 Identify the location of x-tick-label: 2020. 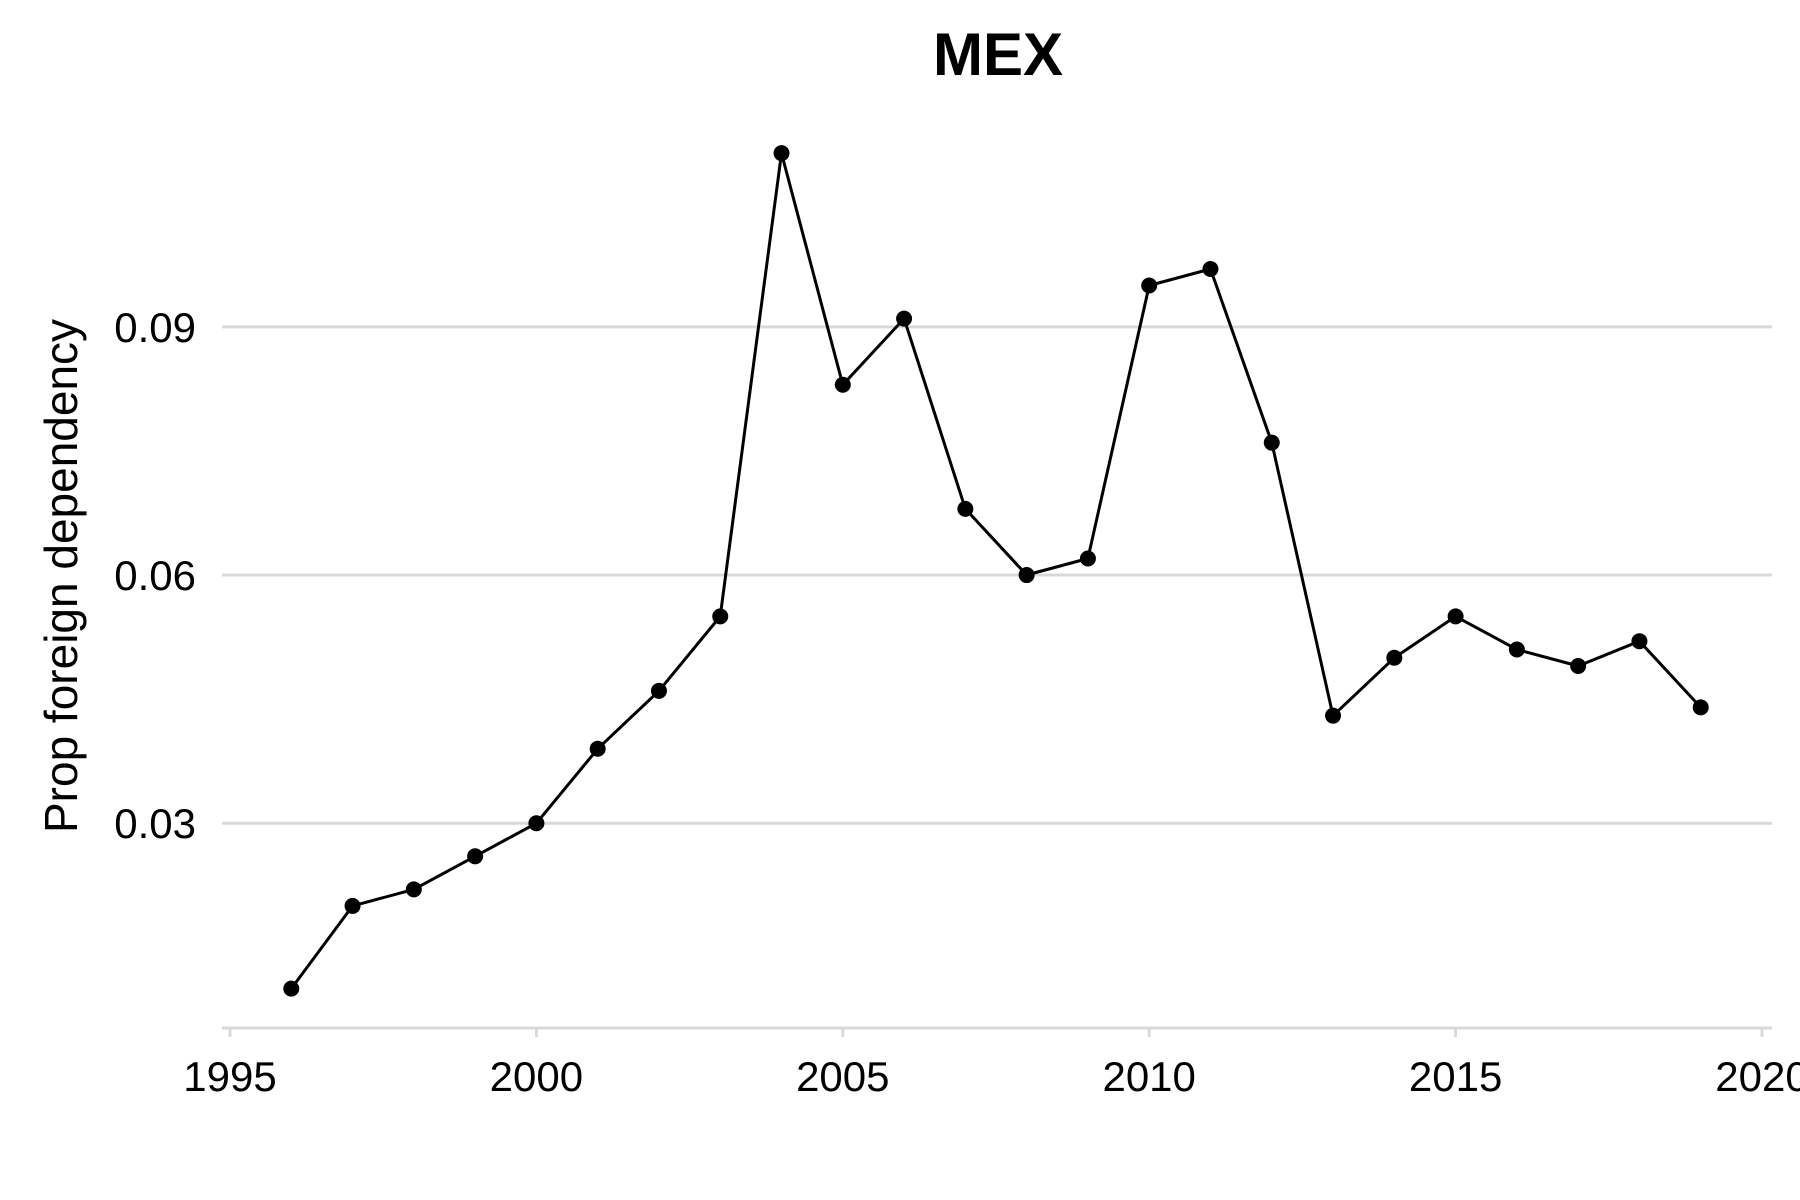
(1757, 1076).